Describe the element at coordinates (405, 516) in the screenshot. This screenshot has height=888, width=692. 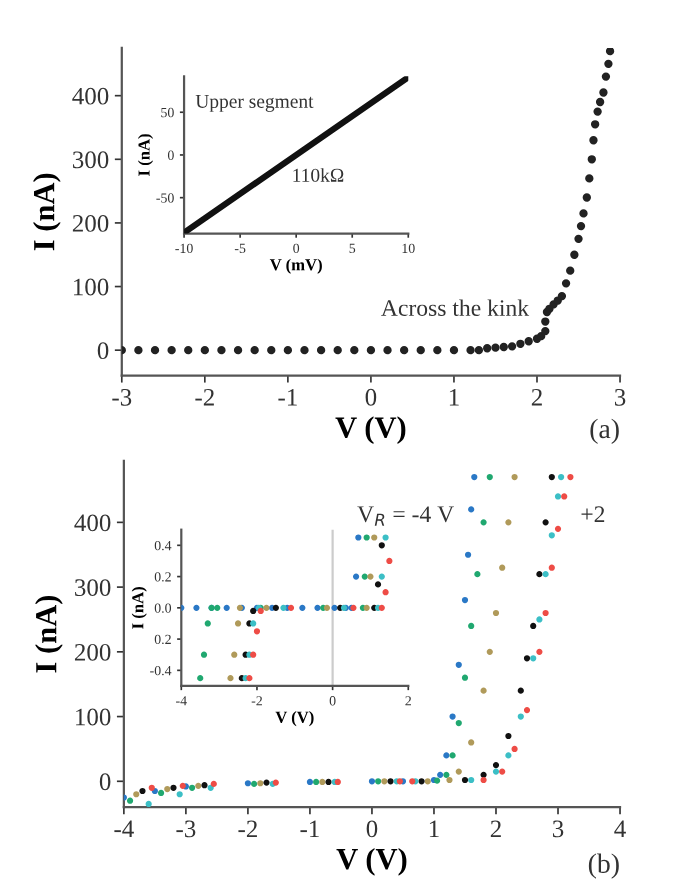
I see `annotation: V$_{R}$ = -4 V` at that location.